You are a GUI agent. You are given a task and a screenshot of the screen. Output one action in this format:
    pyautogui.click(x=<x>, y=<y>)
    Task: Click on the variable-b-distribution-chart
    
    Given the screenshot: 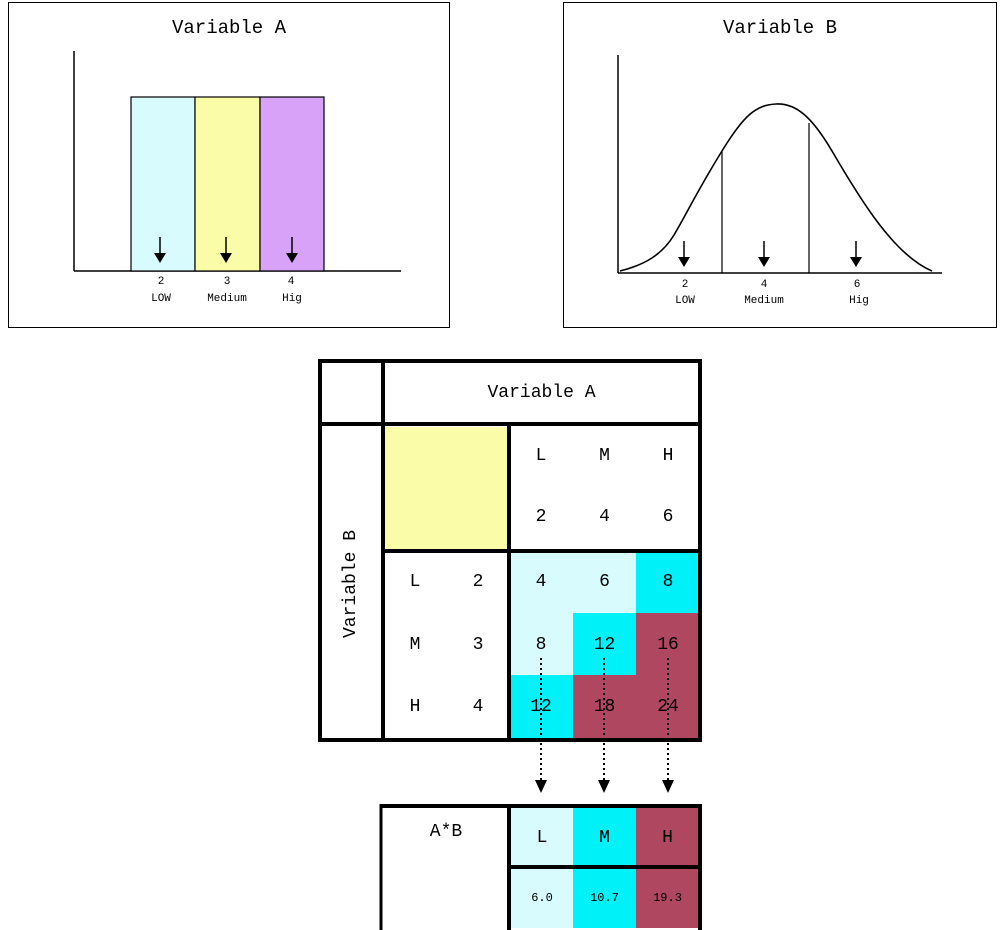 What is the action you would take?
    pyautogui.click(x=779, y=164)
    